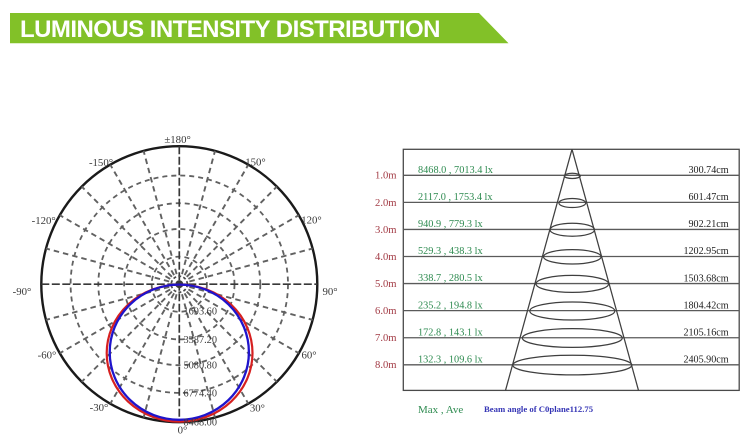  I want to click on svg-text: 8468.00, so click(200, 422).